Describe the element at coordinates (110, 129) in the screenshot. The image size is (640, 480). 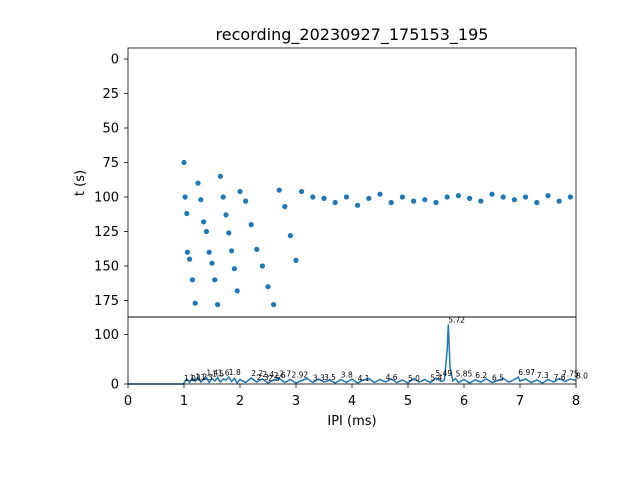
I see `raster-y-tick-label: 50` at that location.